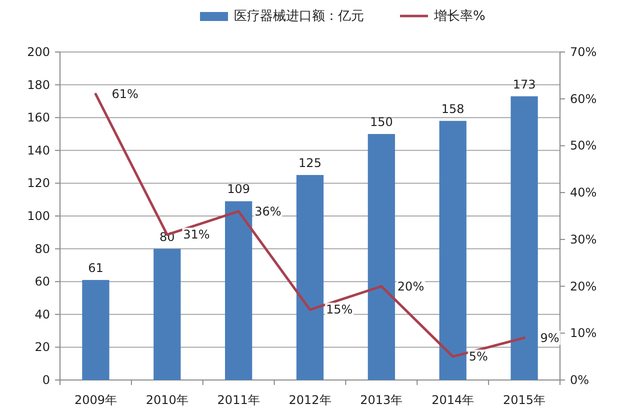  I want to click on y2-tick-label: 60%, so click(583, 99).